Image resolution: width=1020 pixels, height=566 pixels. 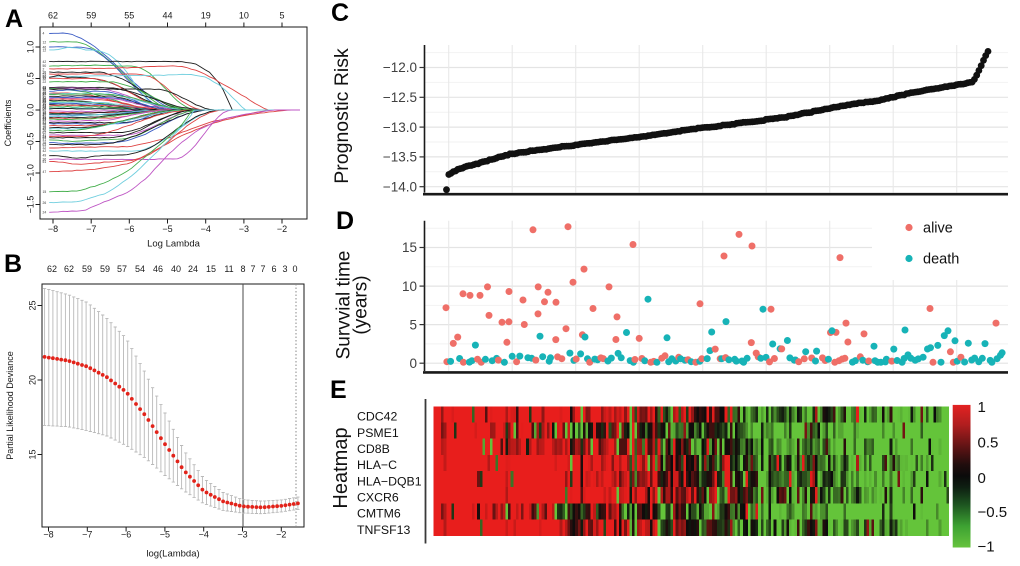 What do you see at coordinates (31, 47) in the screenshot?
I see `svg-text: 1.0` at bounding box center [31, 47].